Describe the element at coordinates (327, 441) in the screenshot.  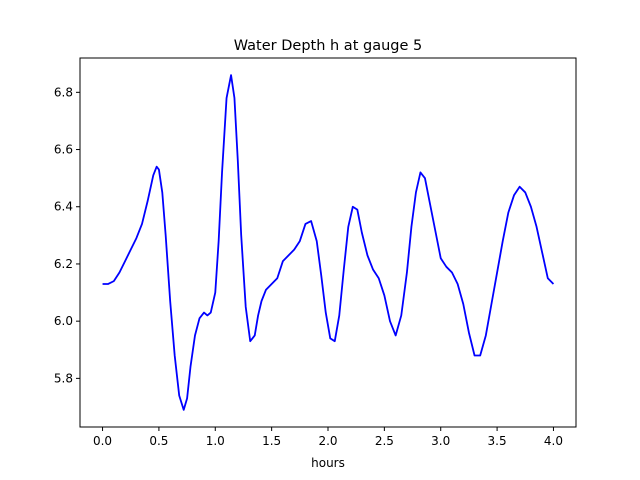
I see `x-tick-label: 2.0` at that location.